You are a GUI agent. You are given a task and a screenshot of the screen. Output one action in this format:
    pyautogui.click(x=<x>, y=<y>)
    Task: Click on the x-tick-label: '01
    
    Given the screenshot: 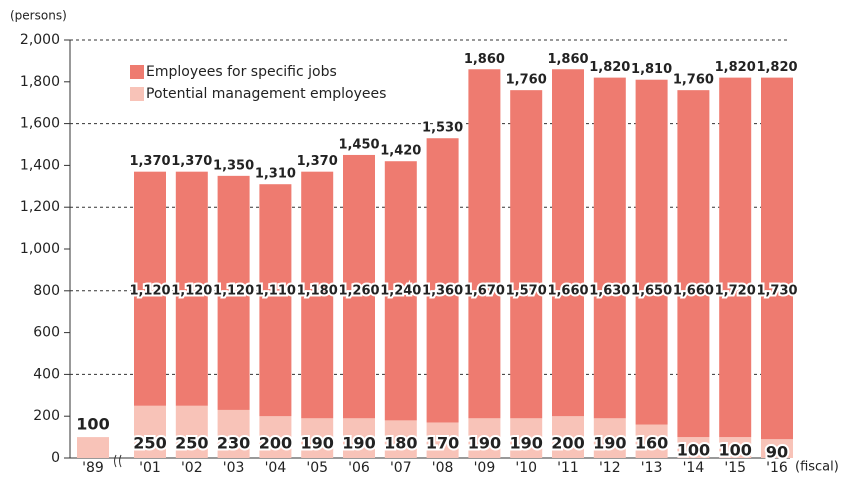 What is the action you would take?
    pyautogui.click(x=150, y=468)
    